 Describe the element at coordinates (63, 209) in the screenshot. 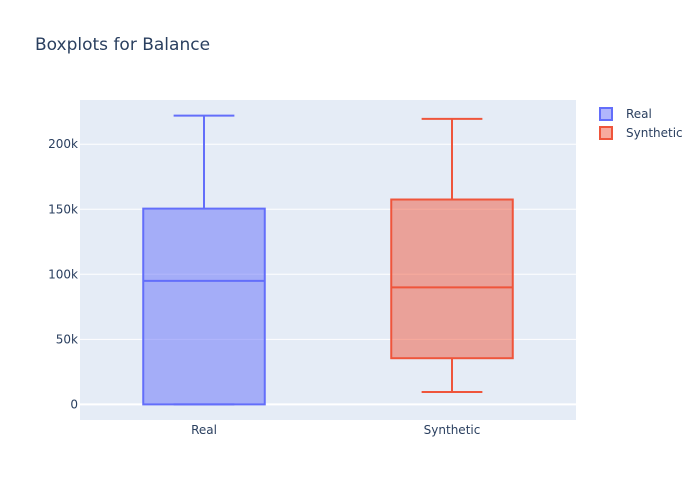

I see `y-tick-label: 150k` at that location.